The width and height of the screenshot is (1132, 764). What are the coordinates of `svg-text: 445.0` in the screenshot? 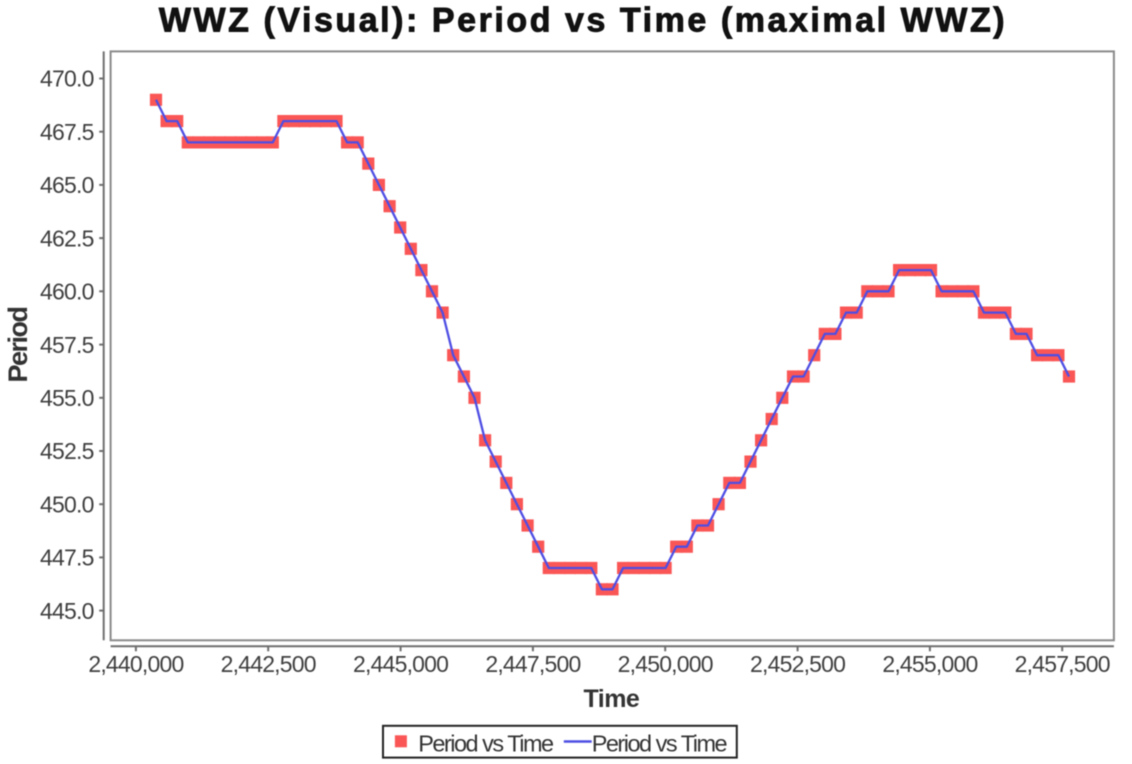 It's located at (67, 611).